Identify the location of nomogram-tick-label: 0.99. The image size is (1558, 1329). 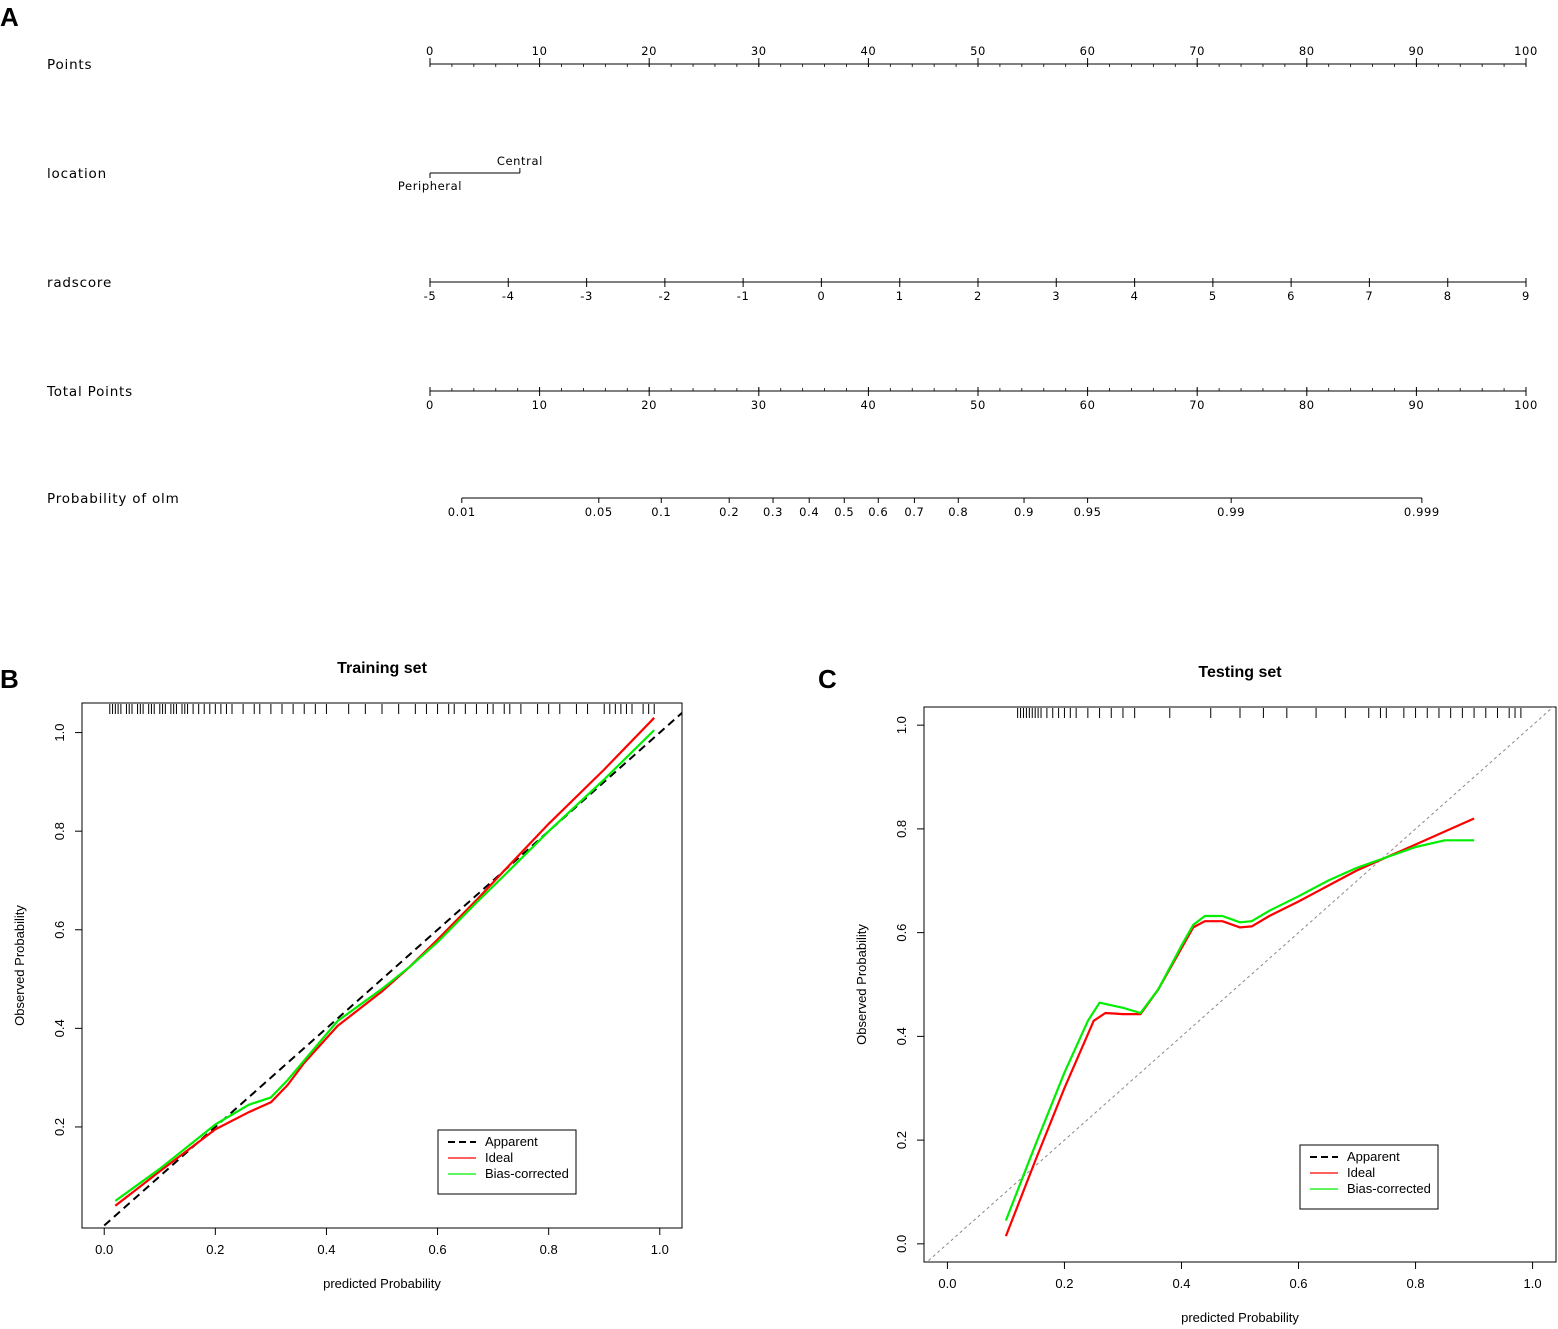
(1231, 512).